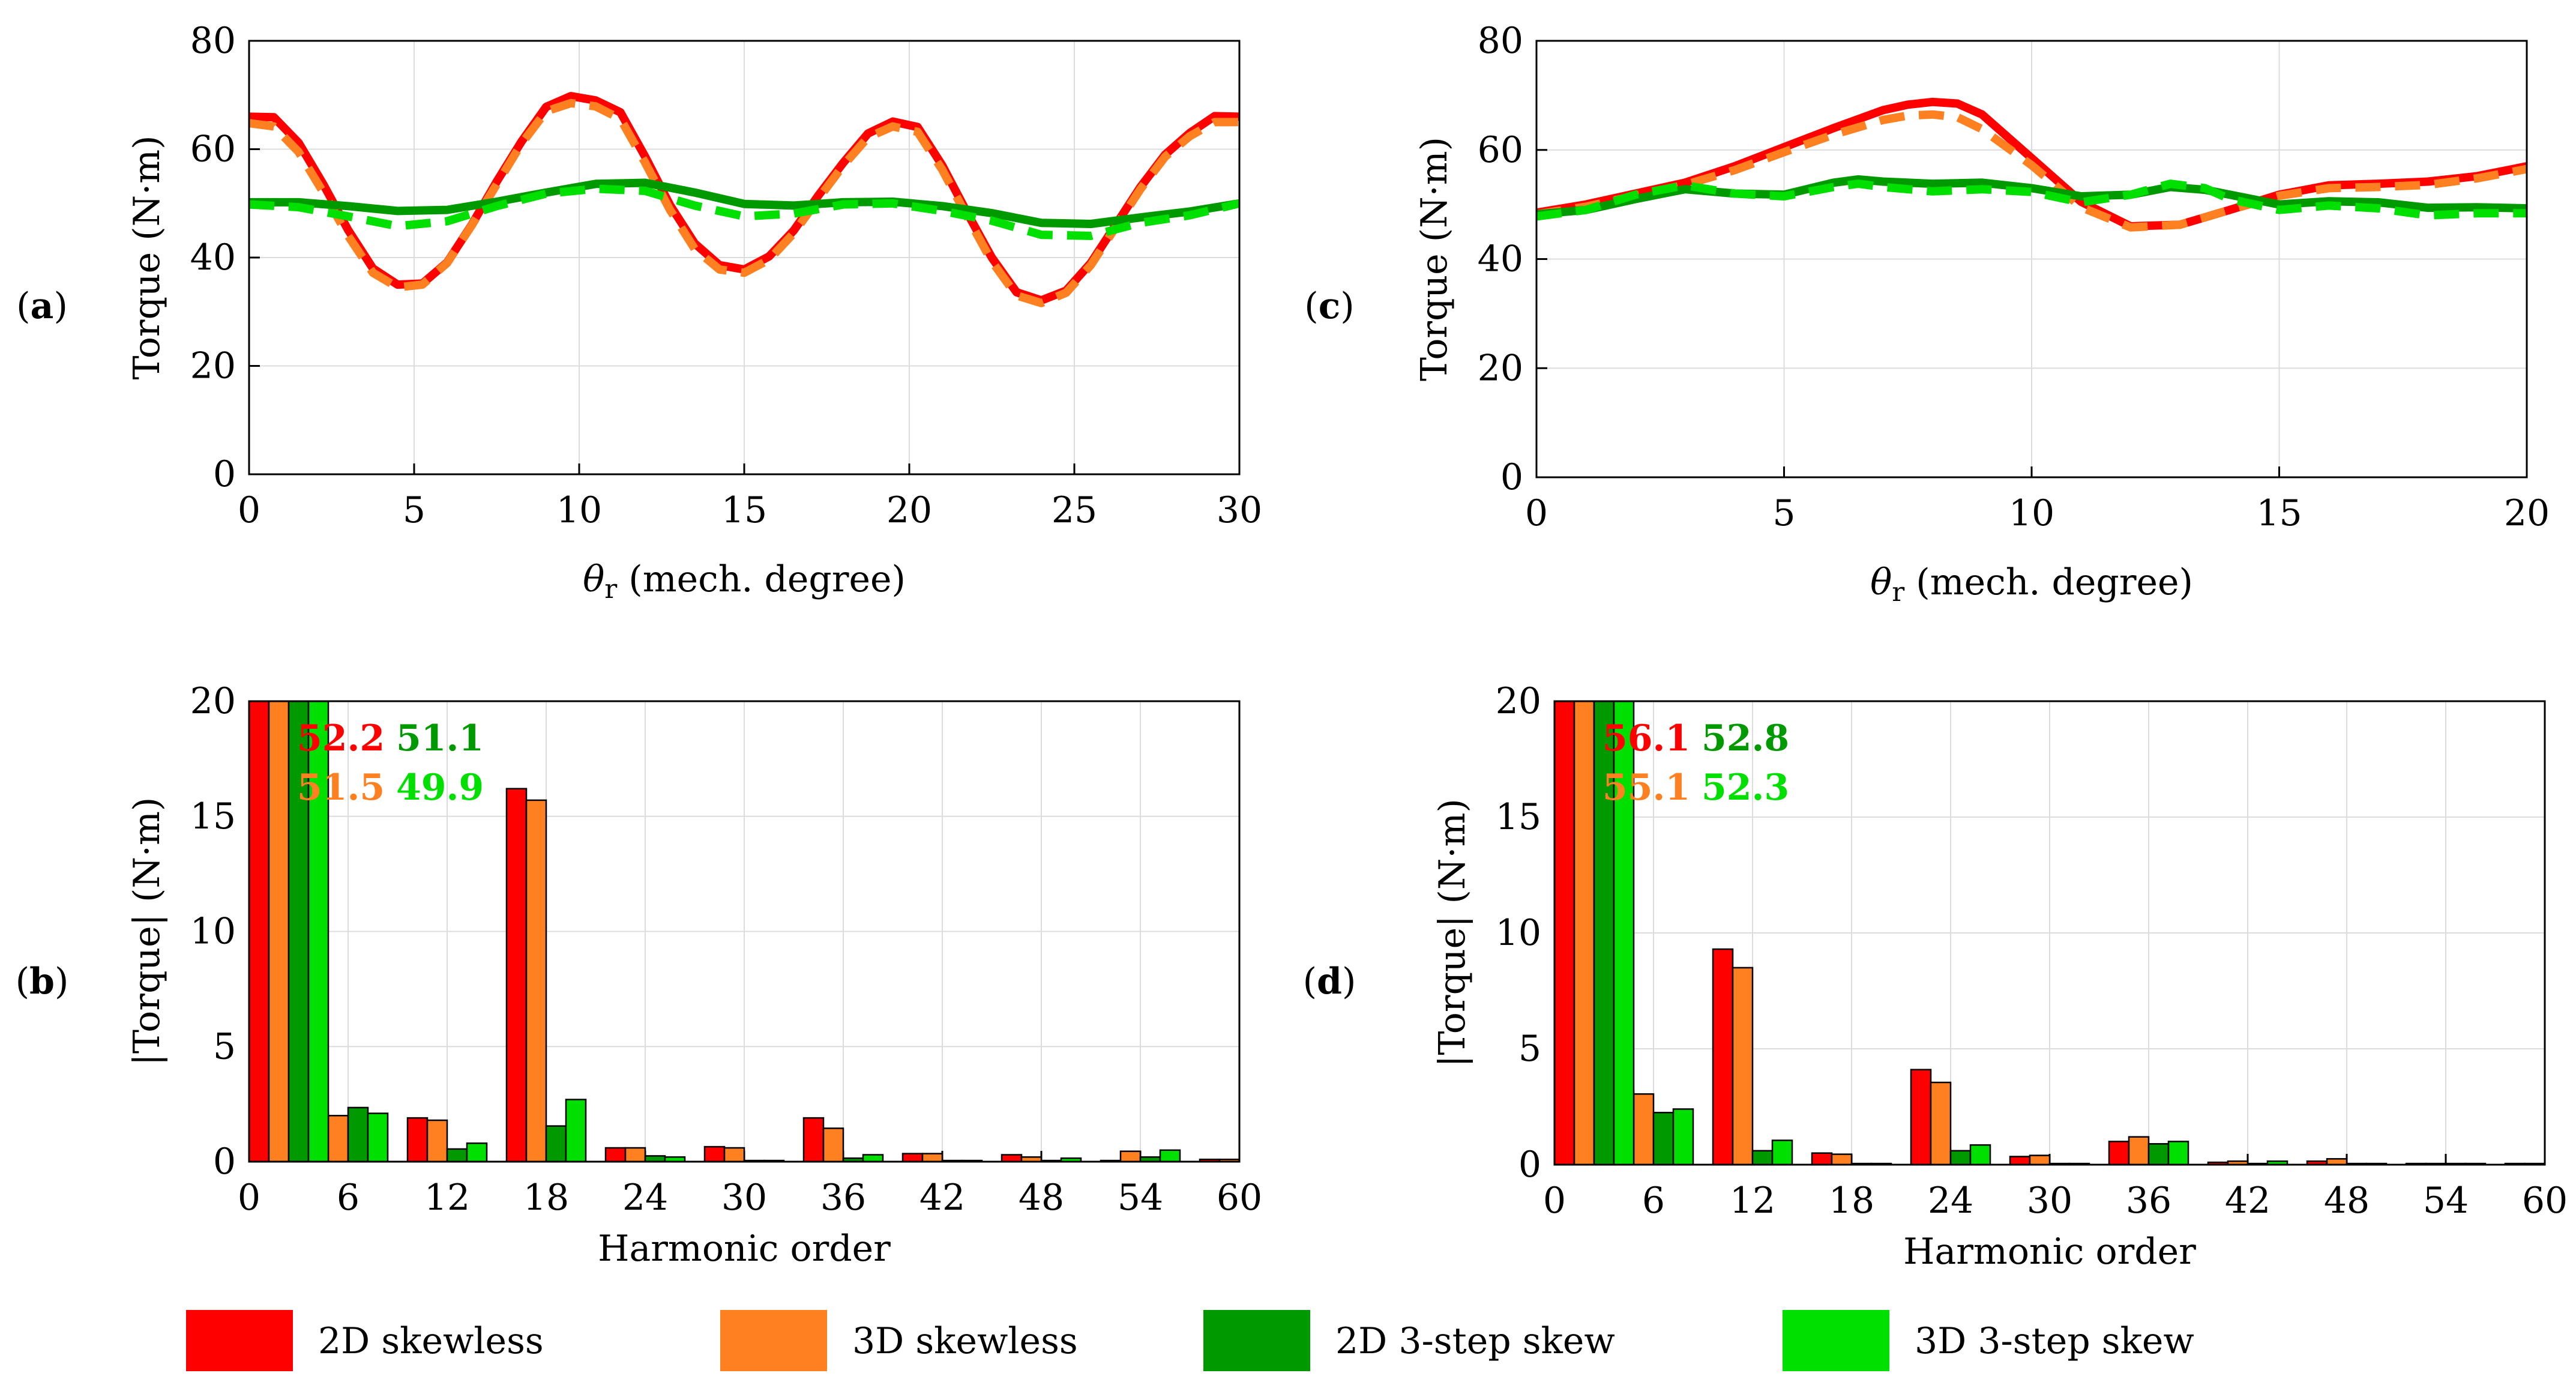 This screenshot has height=1391, width=2576. I want to click on panel-b-x-tick-label: 30, so click(744, 1198).